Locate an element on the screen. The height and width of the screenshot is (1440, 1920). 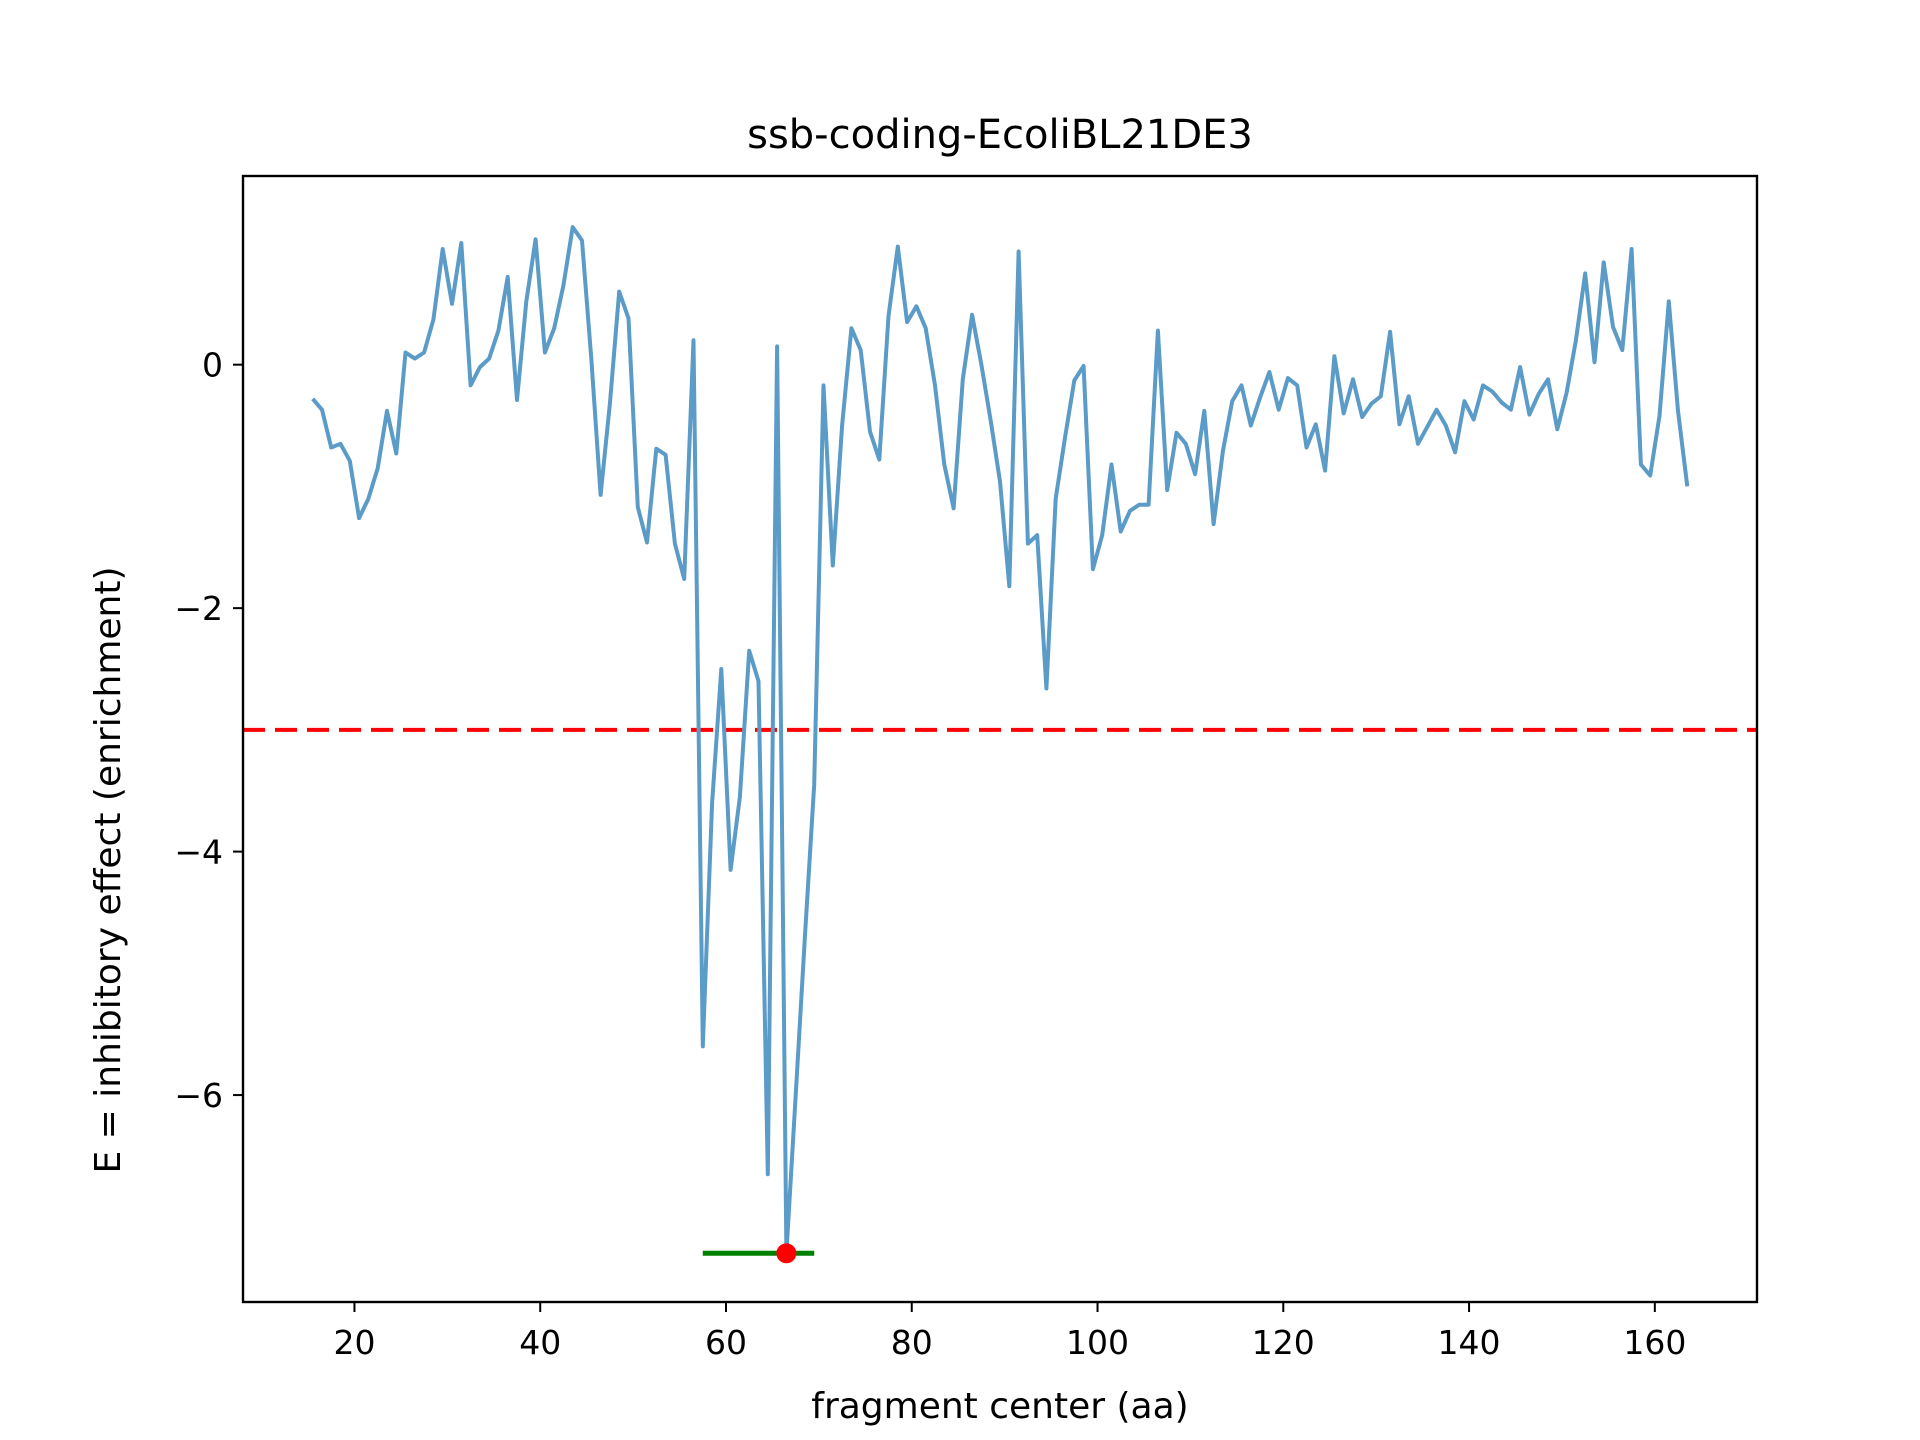
y-tick-label: −6 is located at coordinates (198, 1095).